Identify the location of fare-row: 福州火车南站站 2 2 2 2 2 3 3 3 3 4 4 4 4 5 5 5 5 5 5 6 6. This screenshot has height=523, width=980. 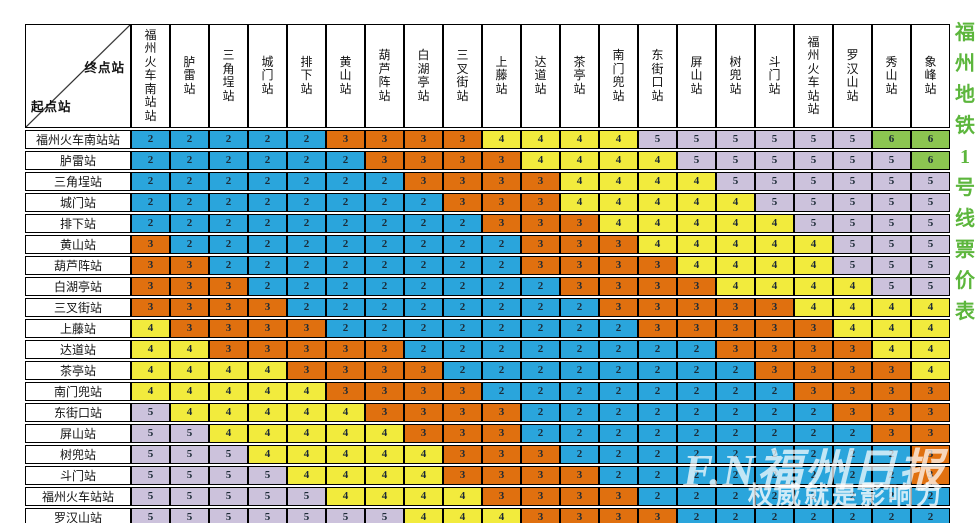
(487, 139).